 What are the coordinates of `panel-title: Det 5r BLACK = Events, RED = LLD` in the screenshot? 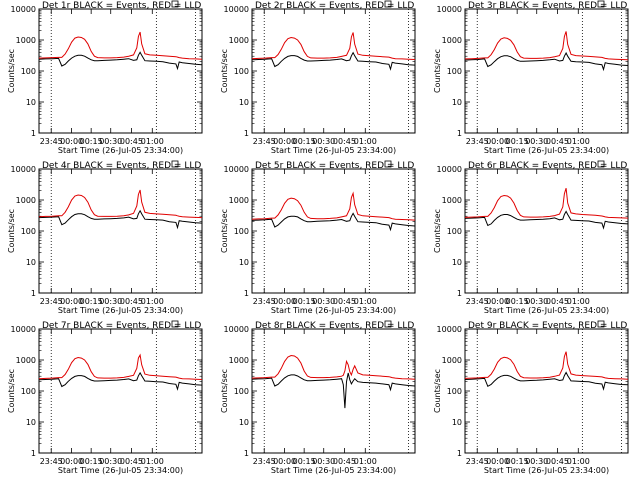 It's located at (334, 166).